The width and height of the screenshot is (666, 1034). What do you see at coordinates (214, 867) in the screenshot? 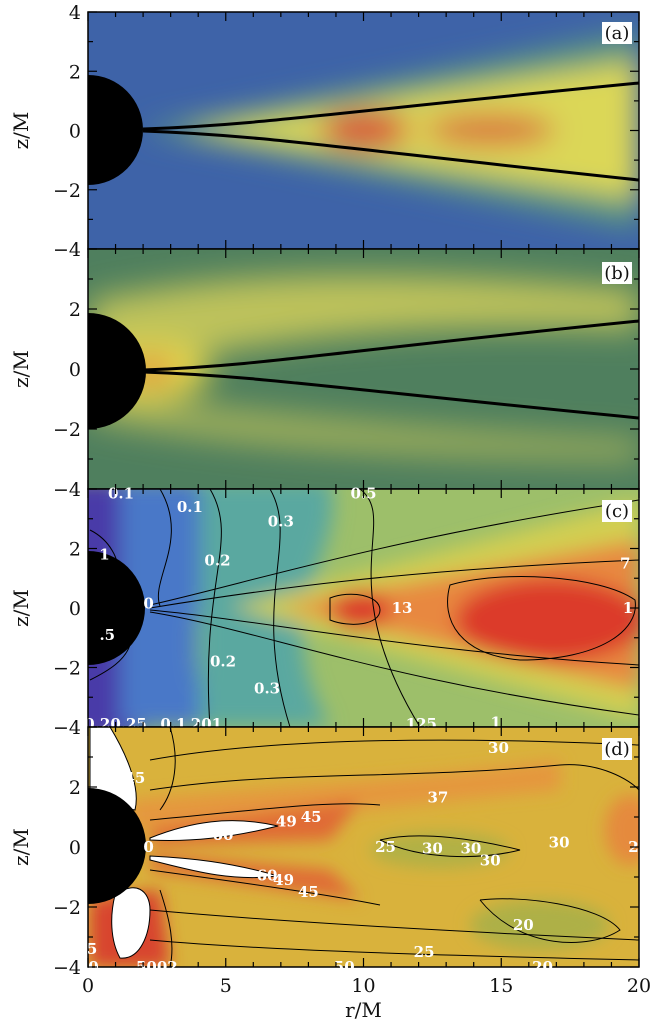
I see `panel-d-white-lobe-lower` at bounding box center [214, 867].